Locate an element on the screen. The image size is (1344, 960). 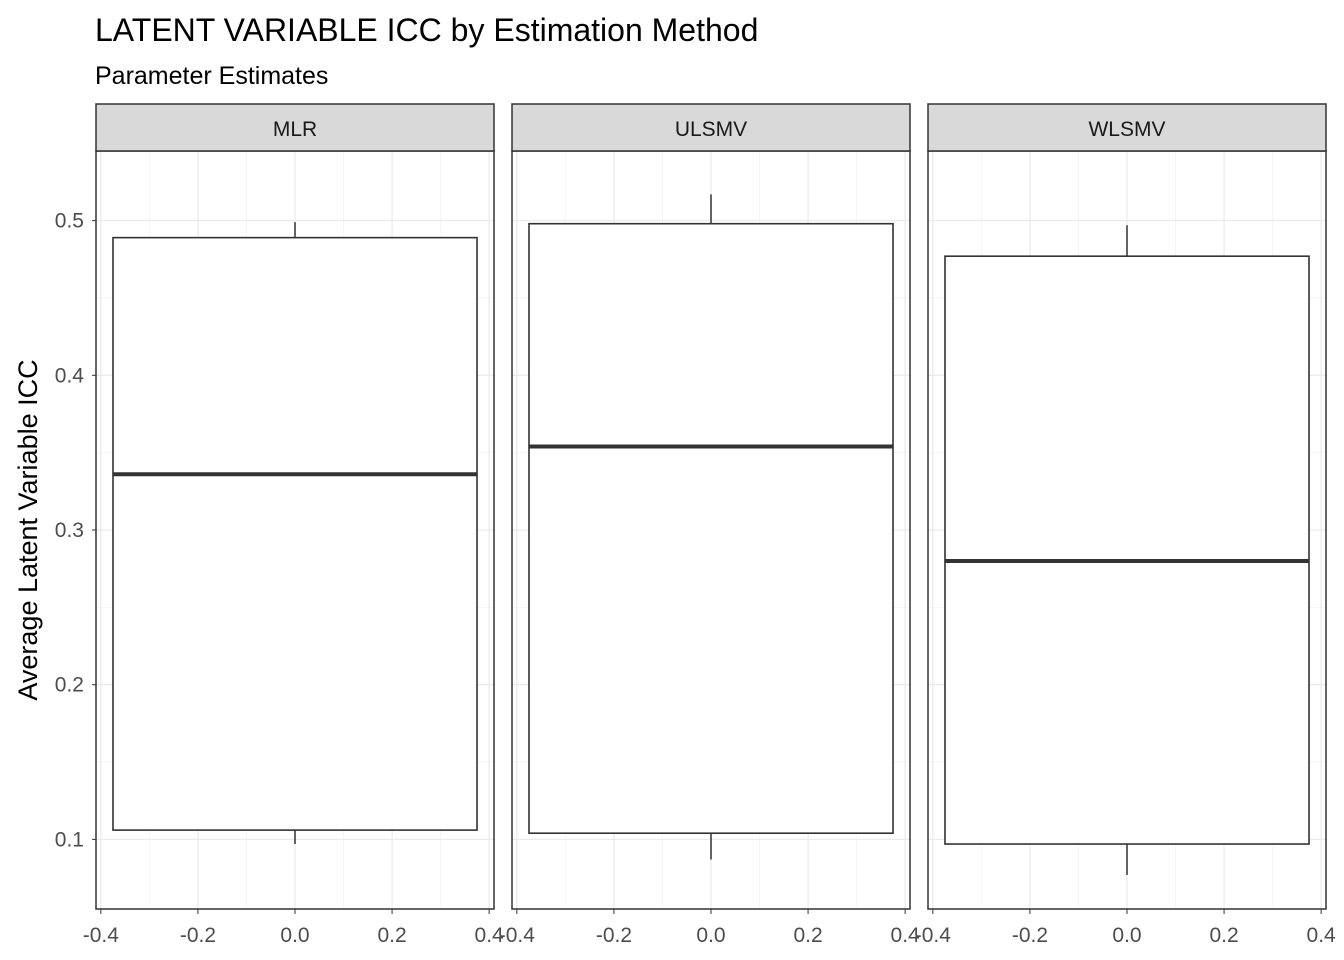
y-tick-label: 0.1 is located at coordinates (69, 839).